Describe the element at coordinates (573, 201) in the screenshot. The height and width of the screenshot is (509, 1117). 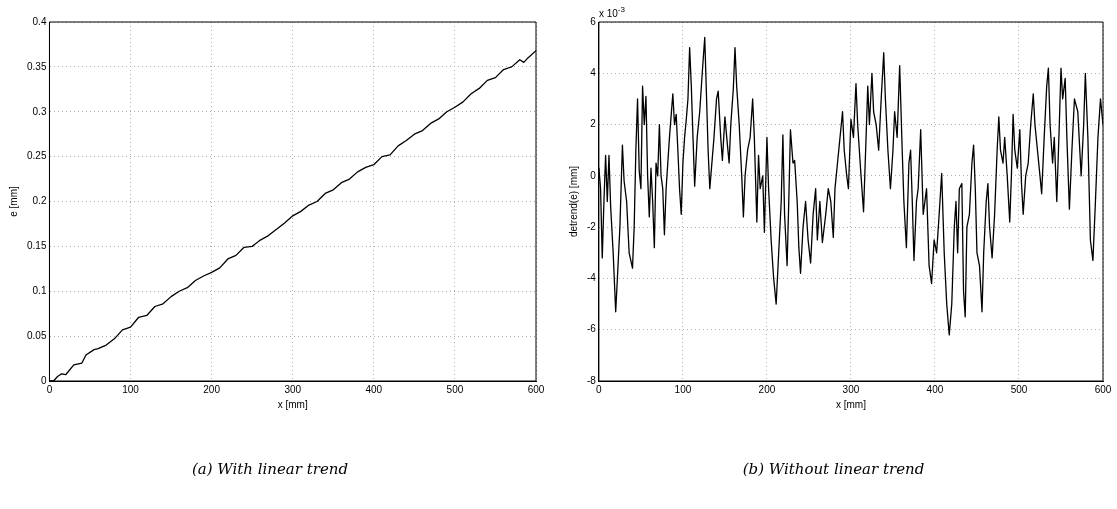
I see `y-axis-title: detrend(e) [mm]` at that location.